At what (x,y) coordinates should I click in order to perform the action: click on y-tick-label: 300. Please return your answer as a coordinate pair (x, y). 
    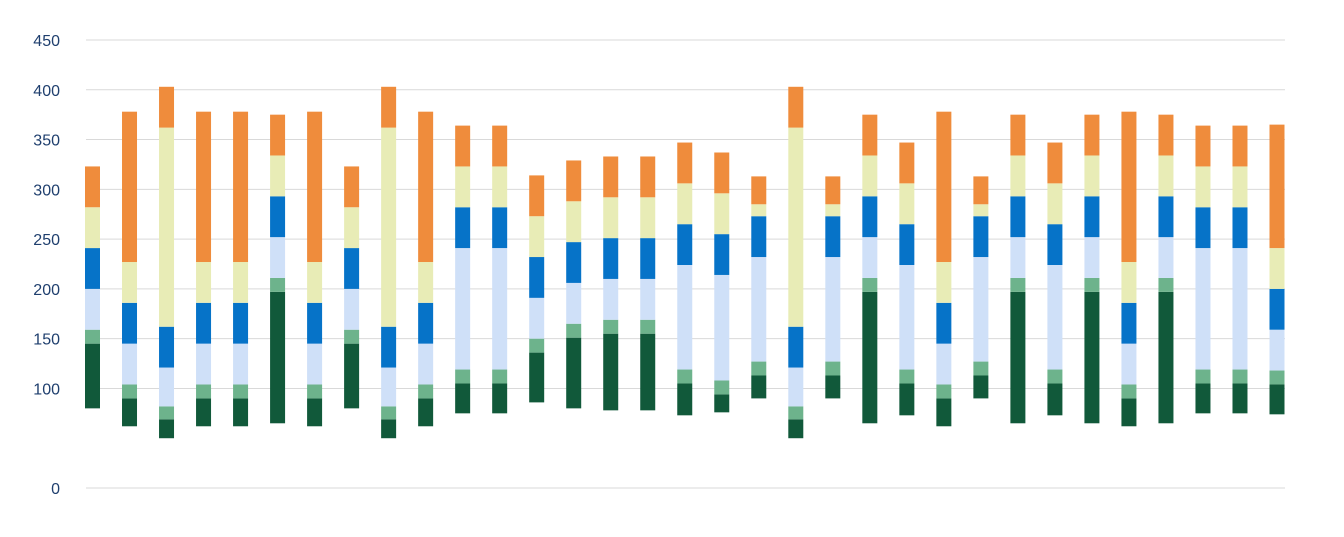
    Looking at the image, I should click on (46, 190).